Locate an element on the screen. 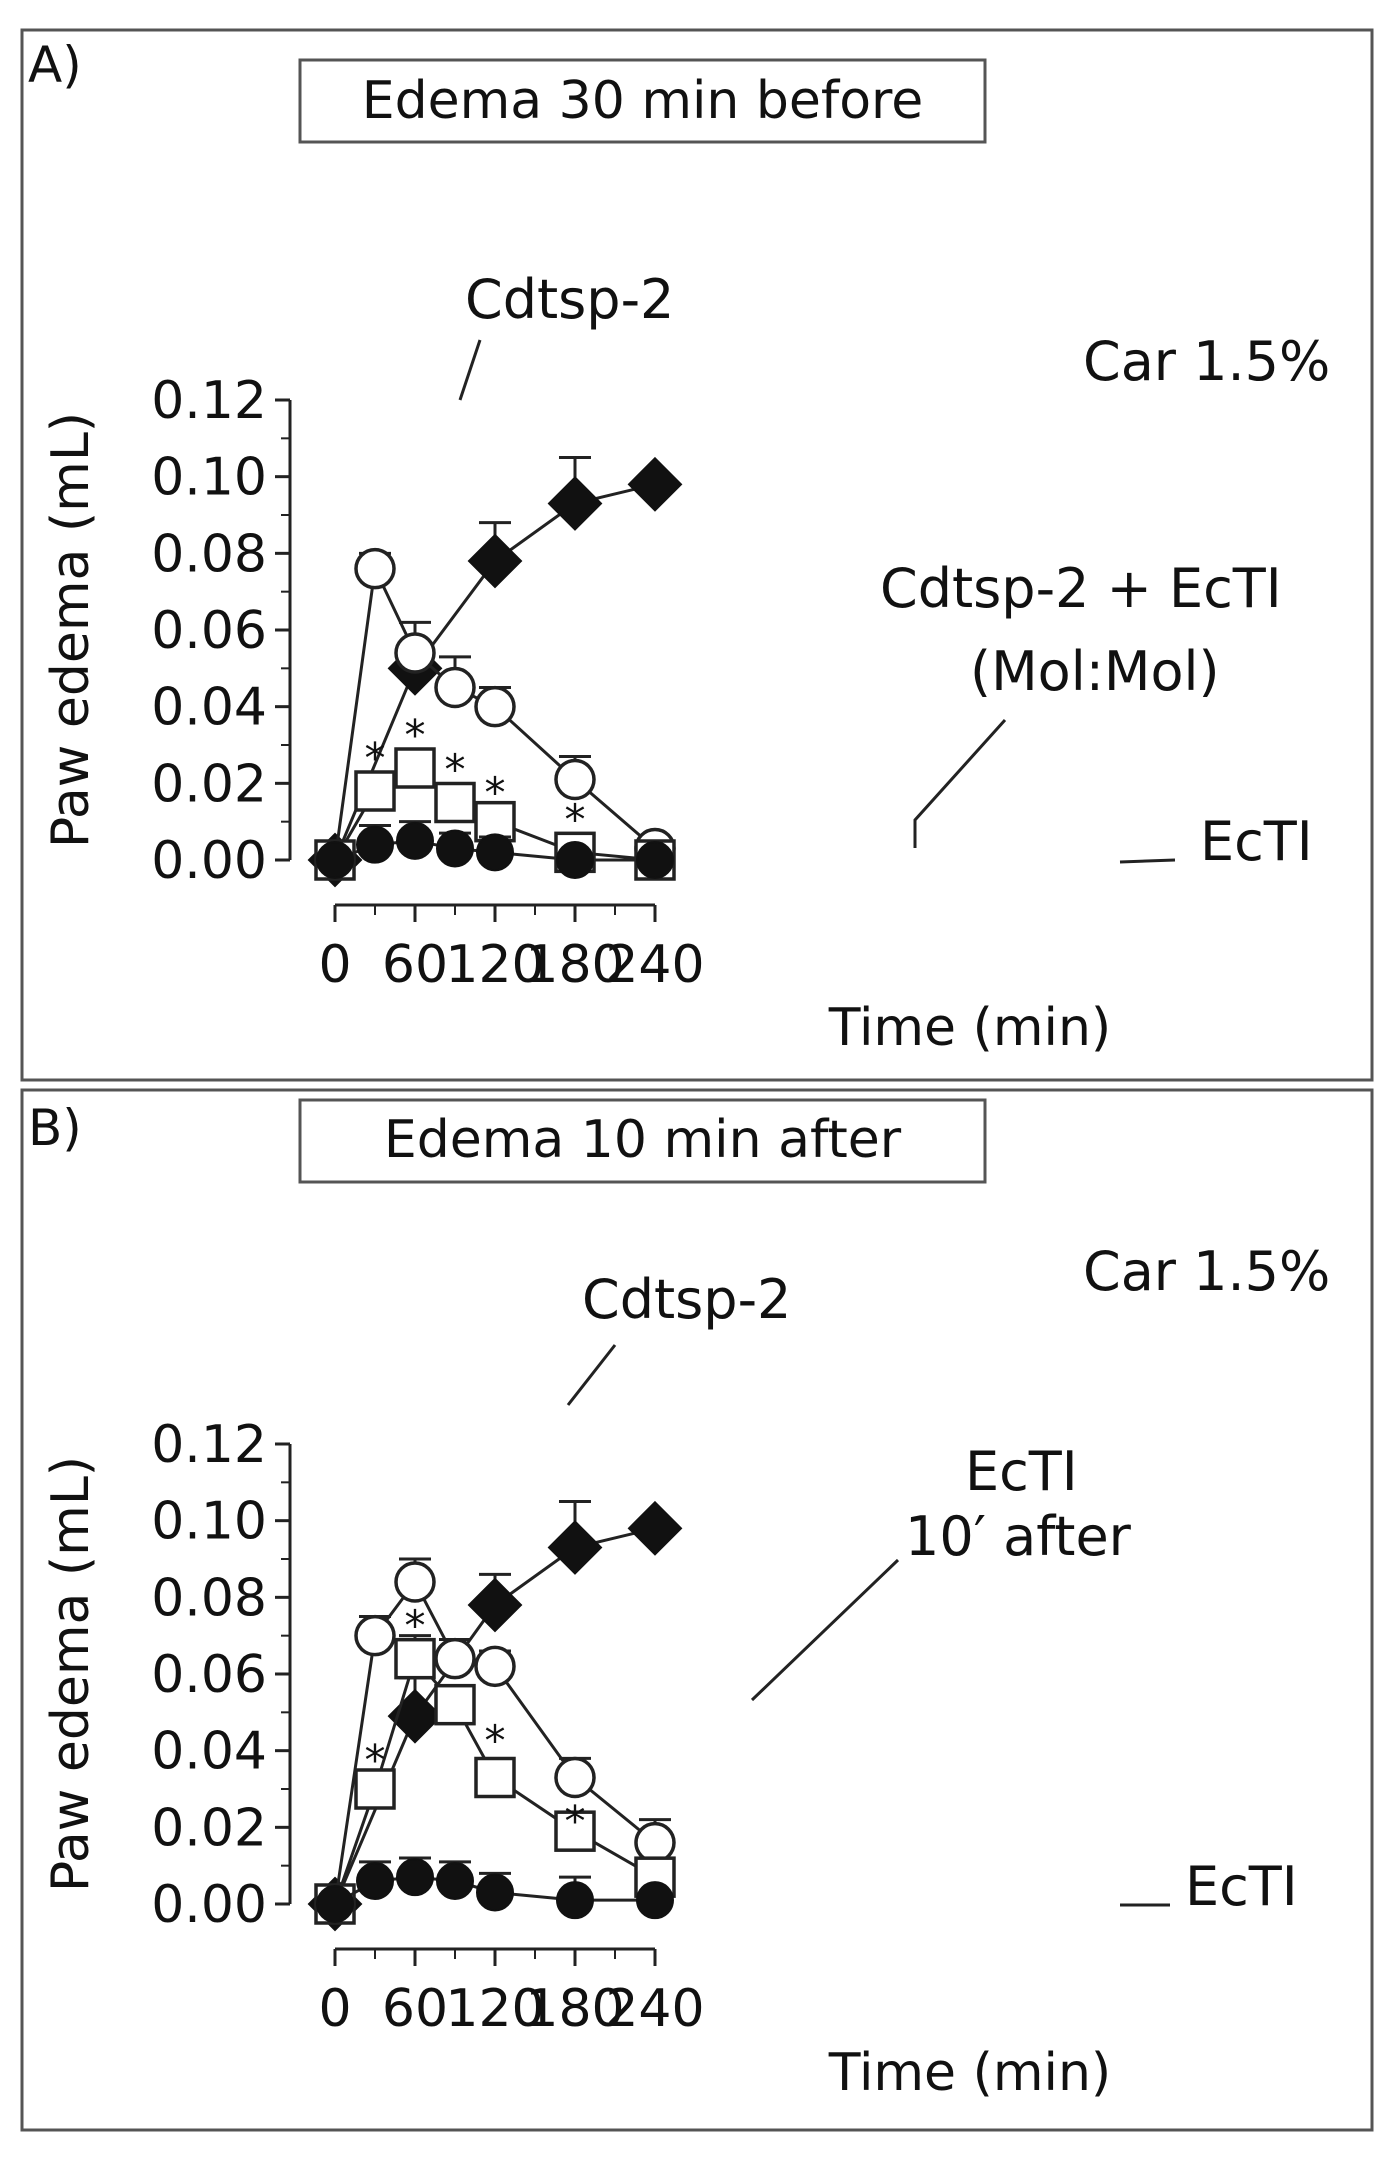  x-tick-label: 120 is located at coordinates (494, 2009).